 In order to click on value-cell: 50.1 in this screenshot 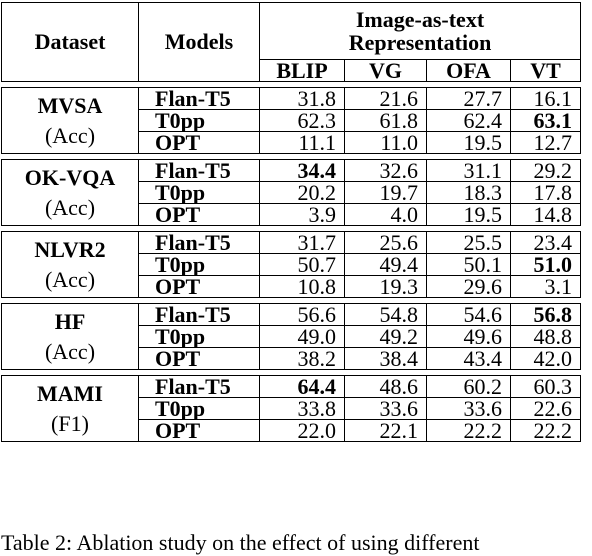, I will do `click(468, 264)`.